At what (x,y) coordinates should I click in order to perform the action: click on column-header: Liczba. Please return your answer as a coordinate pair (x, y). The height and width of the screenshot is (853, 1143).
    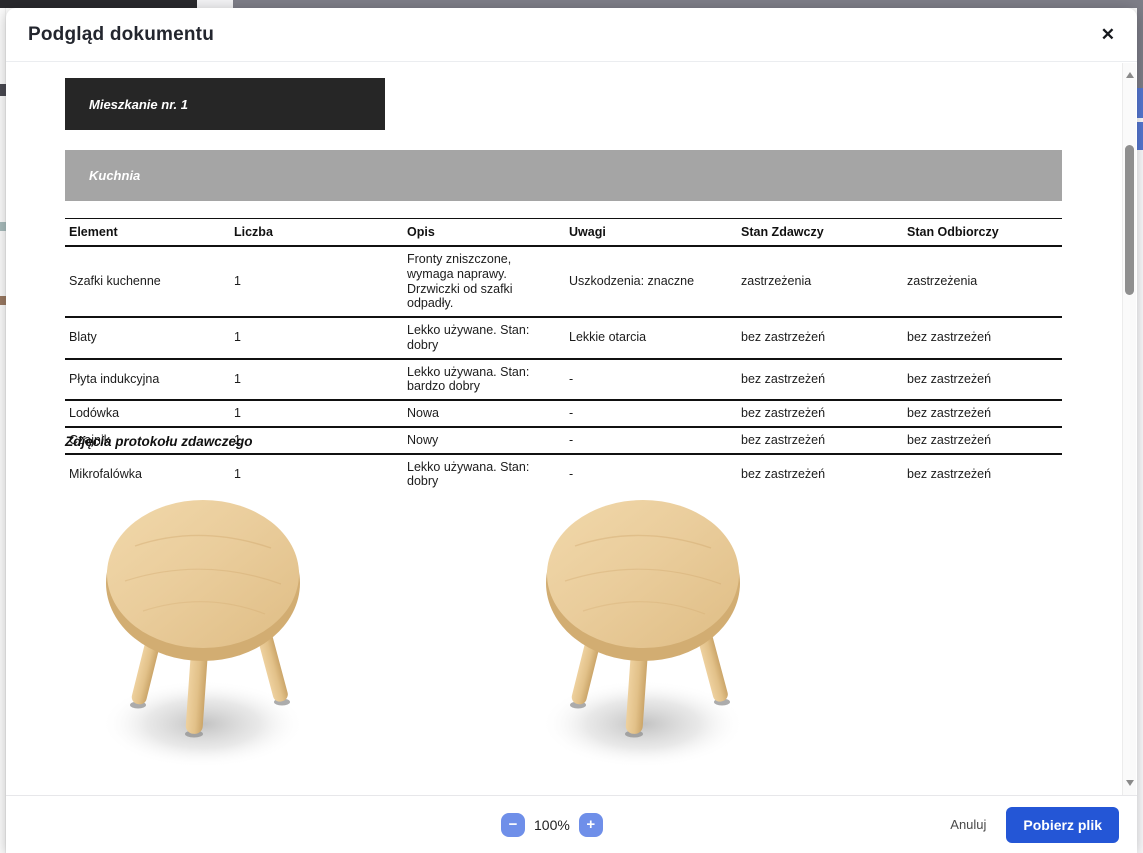
    Looking at the image, I should click on (316, 232).